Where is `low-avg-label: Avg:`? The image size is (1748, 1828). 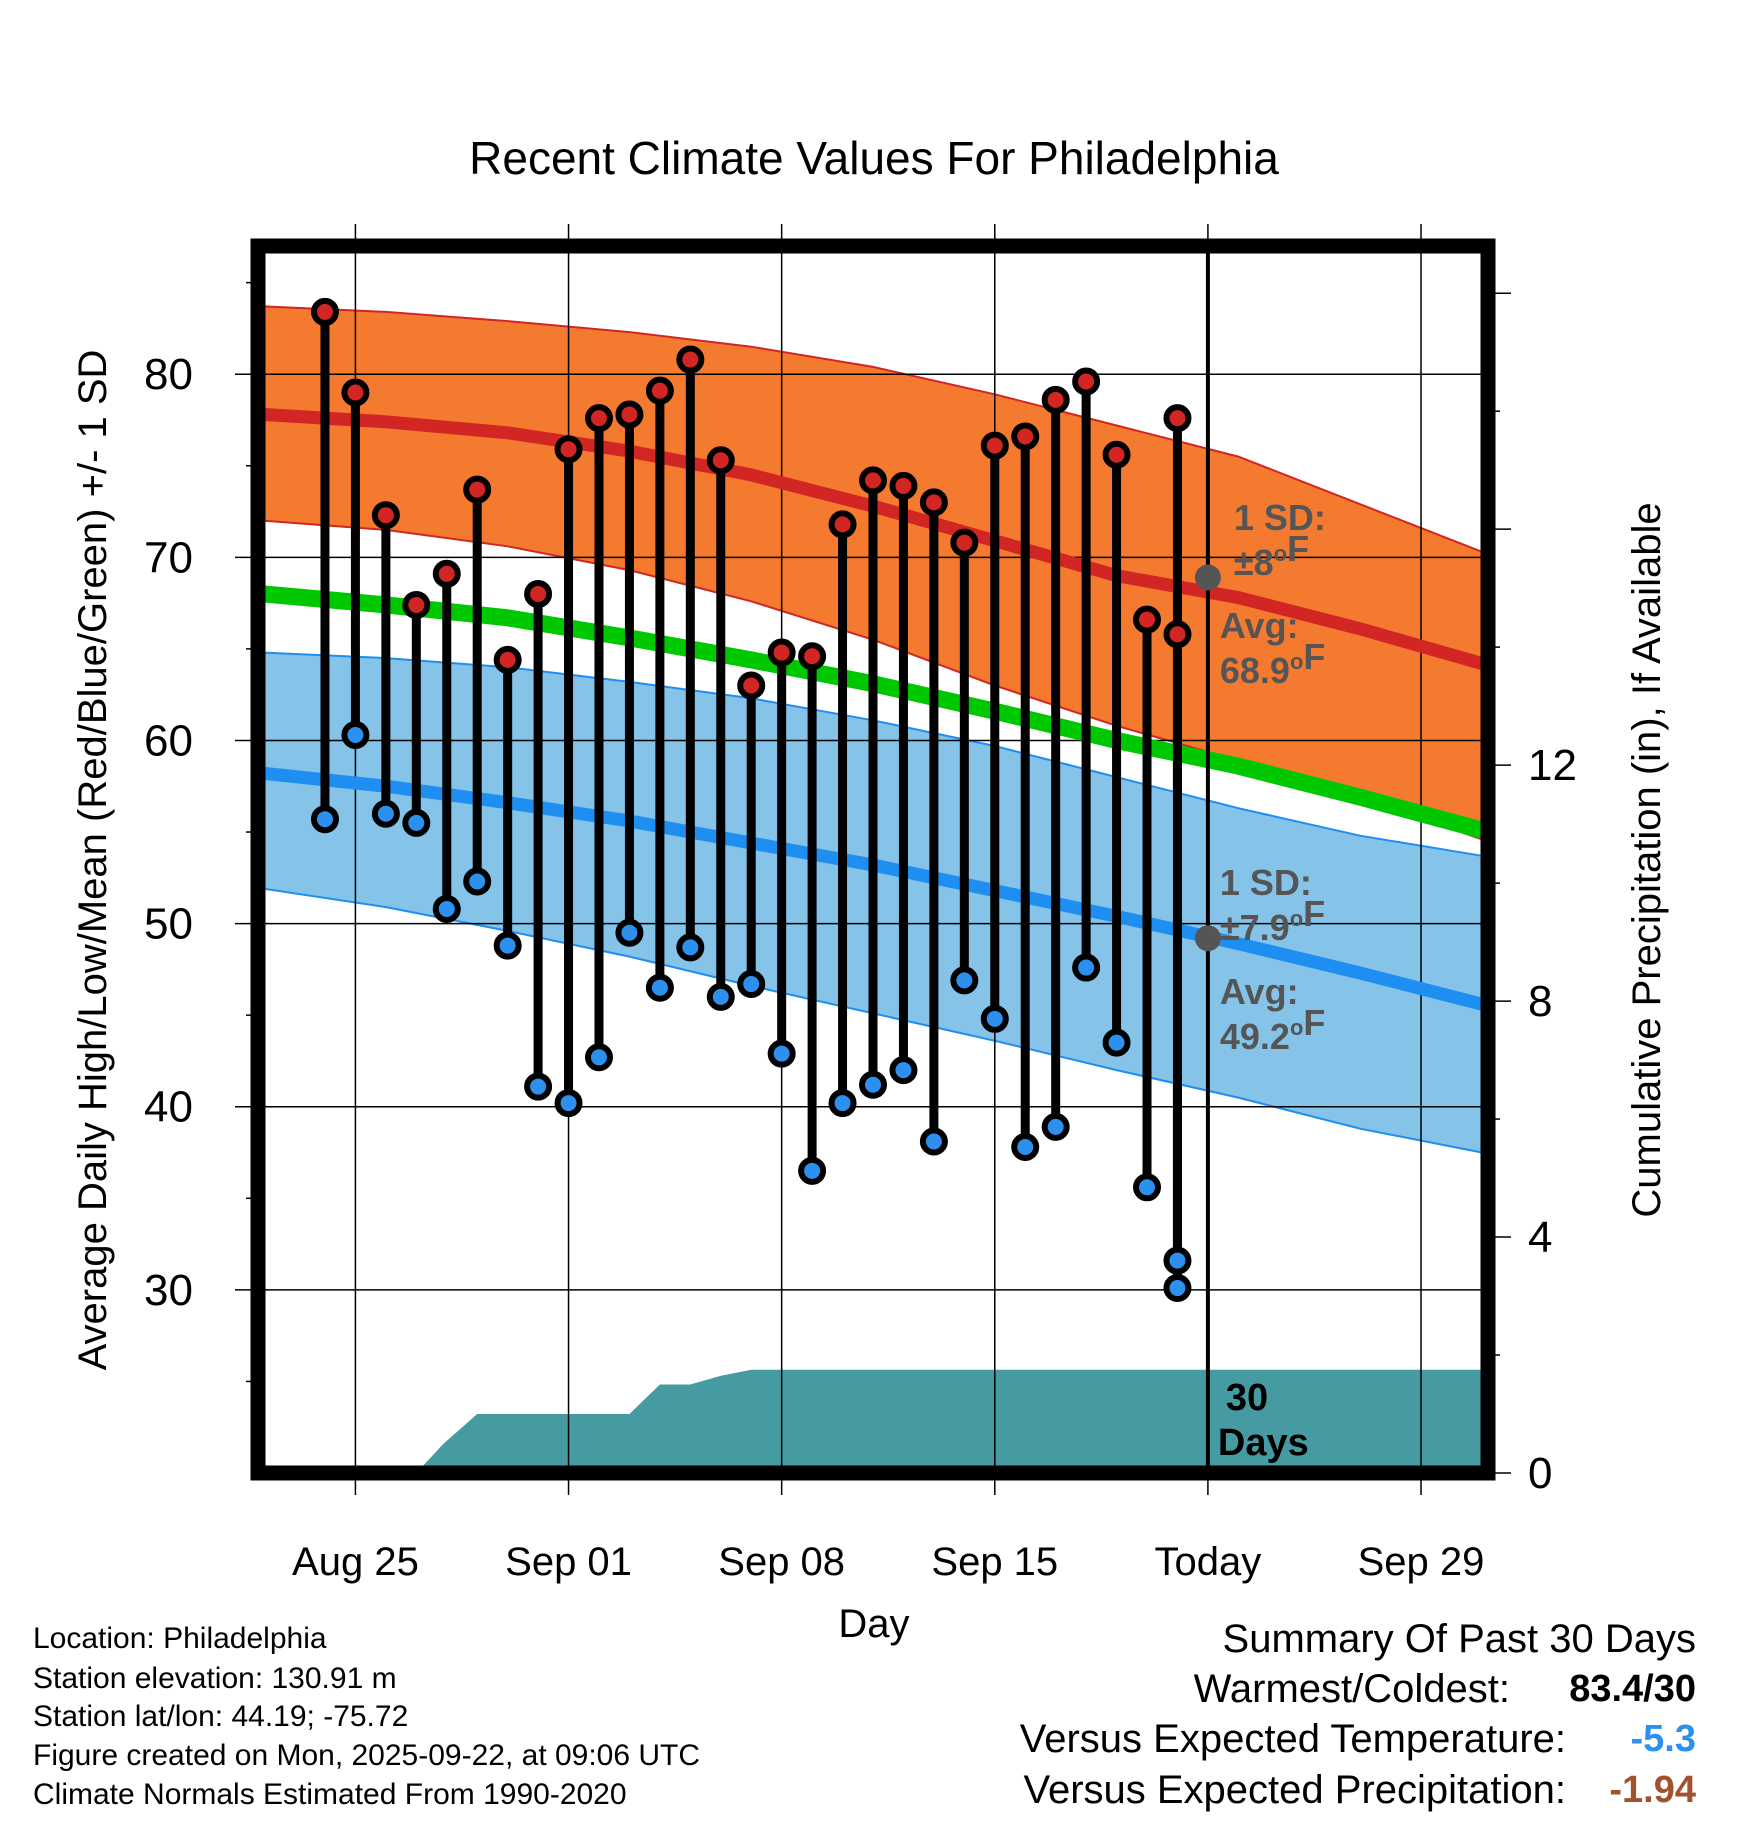
low-avg-label: Avg: is located at coordinates (1259, 991).